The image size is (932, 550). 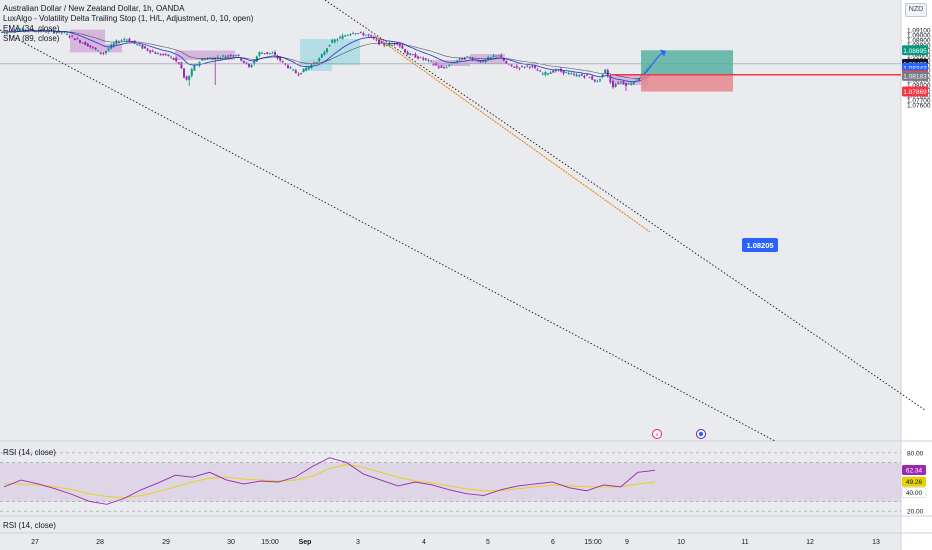 I want to click on currency-button: NZD, so click(x=916, y=10).